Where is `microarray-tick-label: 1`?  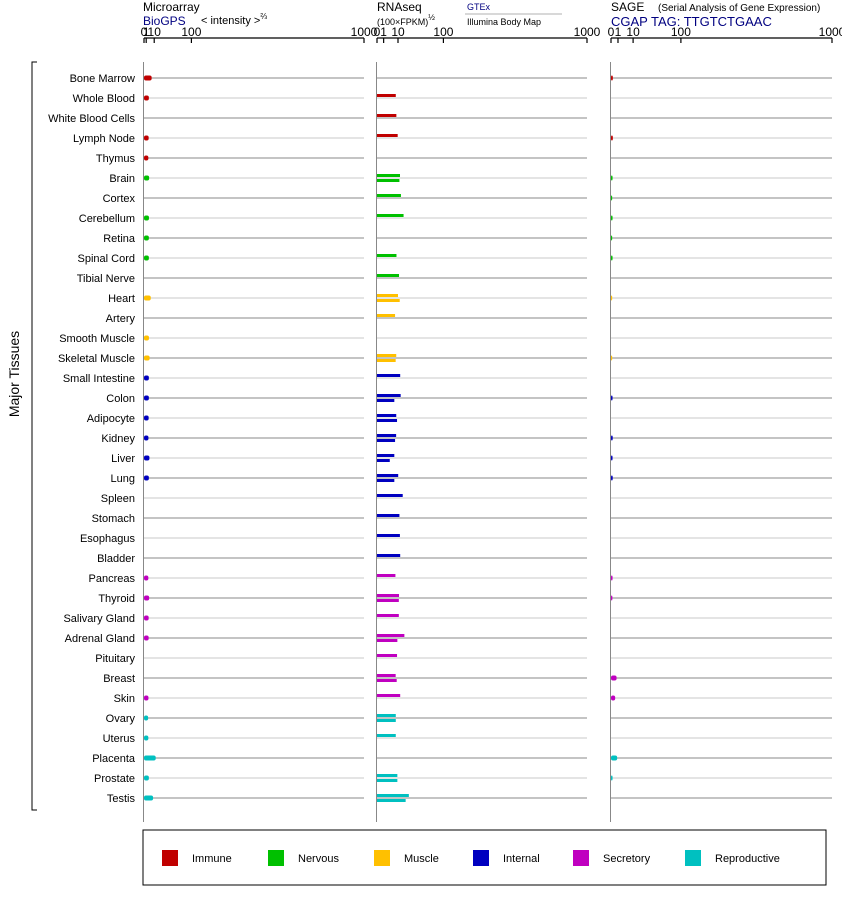 microarray-tick-label: 1 is located at coordinates (146, 32).